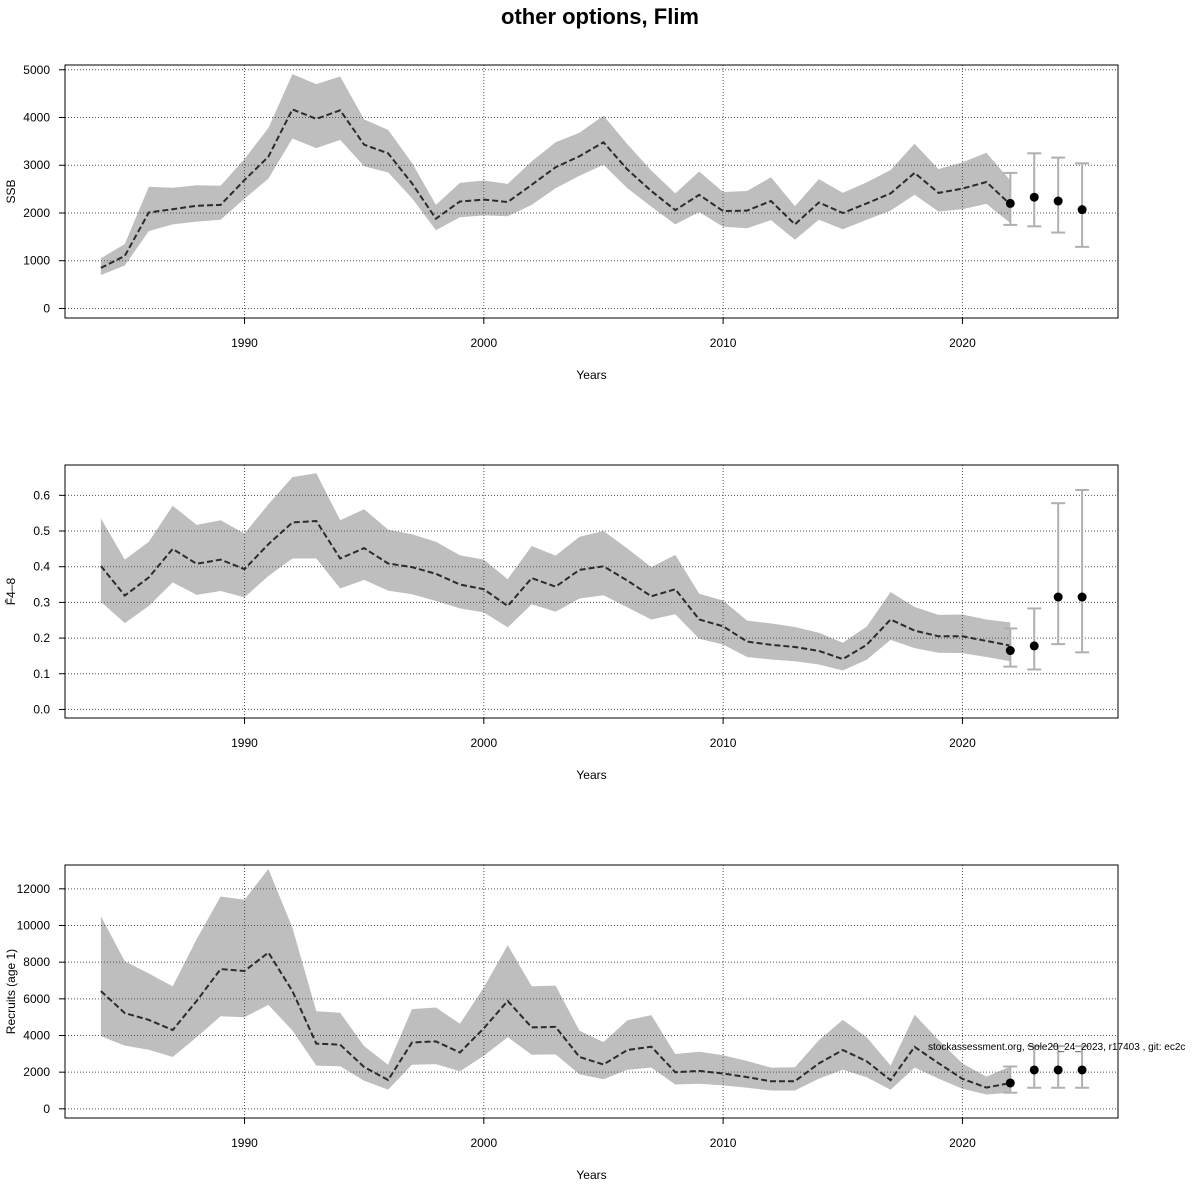 This screenshot has height=1200, width=1200. Describe the element at coordinates (555, 572) in the screenshot. I see `fbar-confidence-band` at that location.